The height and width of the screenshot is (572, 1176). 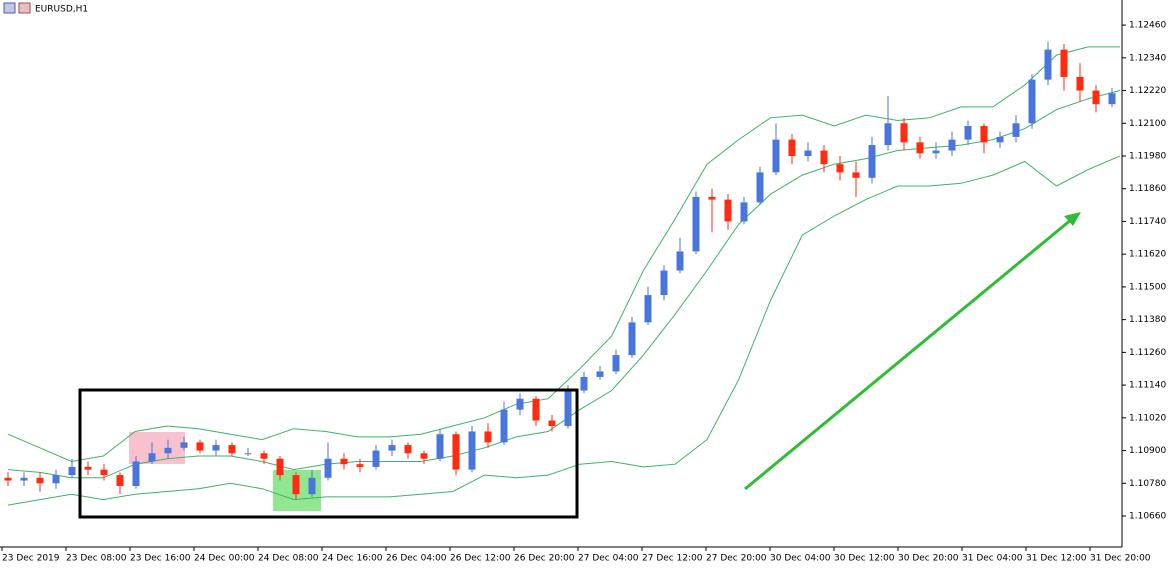 What do you see at coordinates (31, 559) in the screenshot?
I see `x-tick-label: 23 Dec 2019` at bounding box center [31, 559].